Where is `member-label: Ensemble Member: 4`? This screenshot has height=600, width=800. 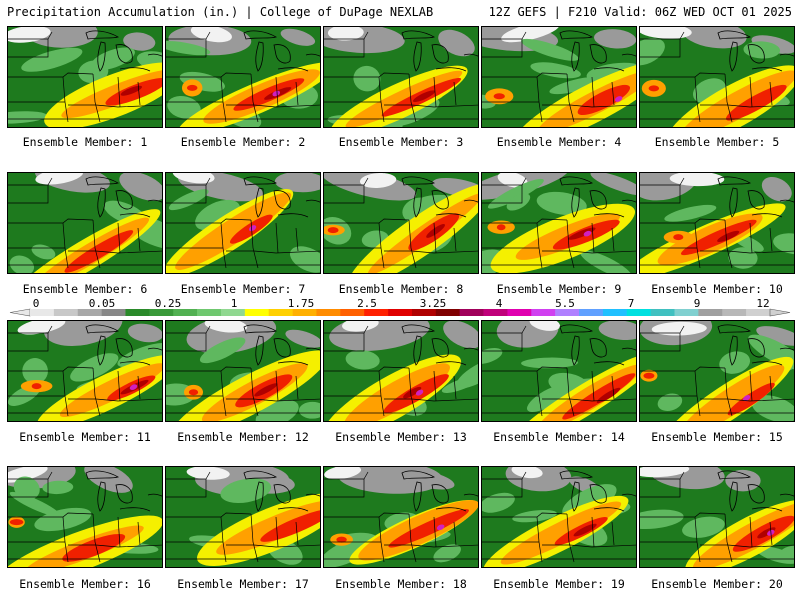 member-label: Ensemble Member: 4 is located at coordinates (559, 142).